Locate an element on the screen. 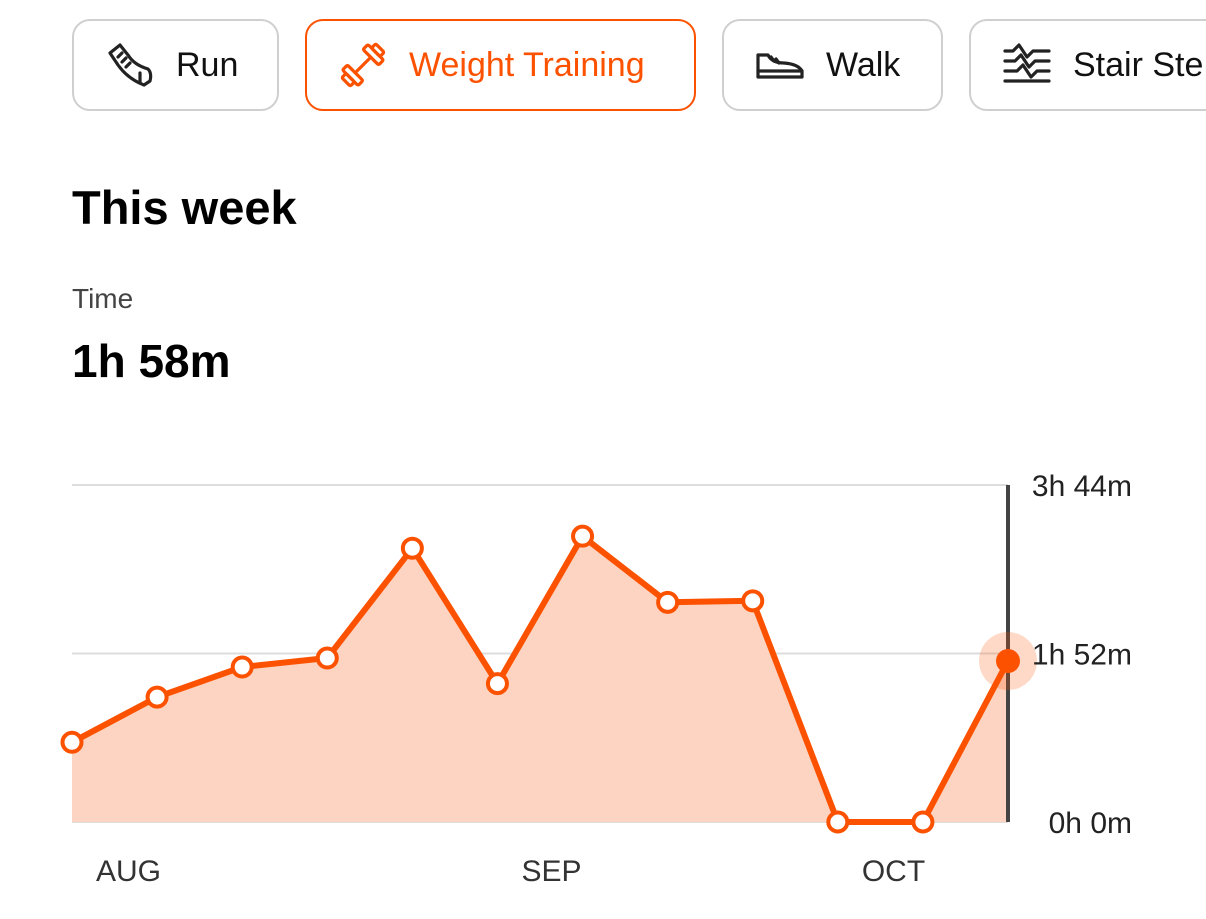 This screenshot has width=1206, height=919. y-tick-label: 1h 52m is located at coordinates (1082, 655).